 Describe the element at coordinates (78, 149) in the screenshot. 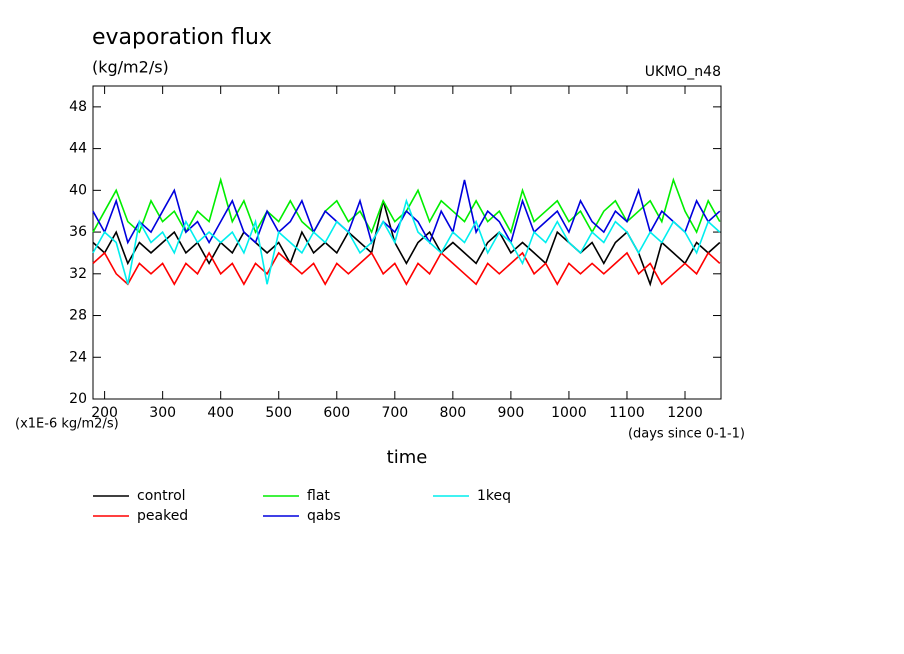

I see `y-tick-label: 44` at that location.